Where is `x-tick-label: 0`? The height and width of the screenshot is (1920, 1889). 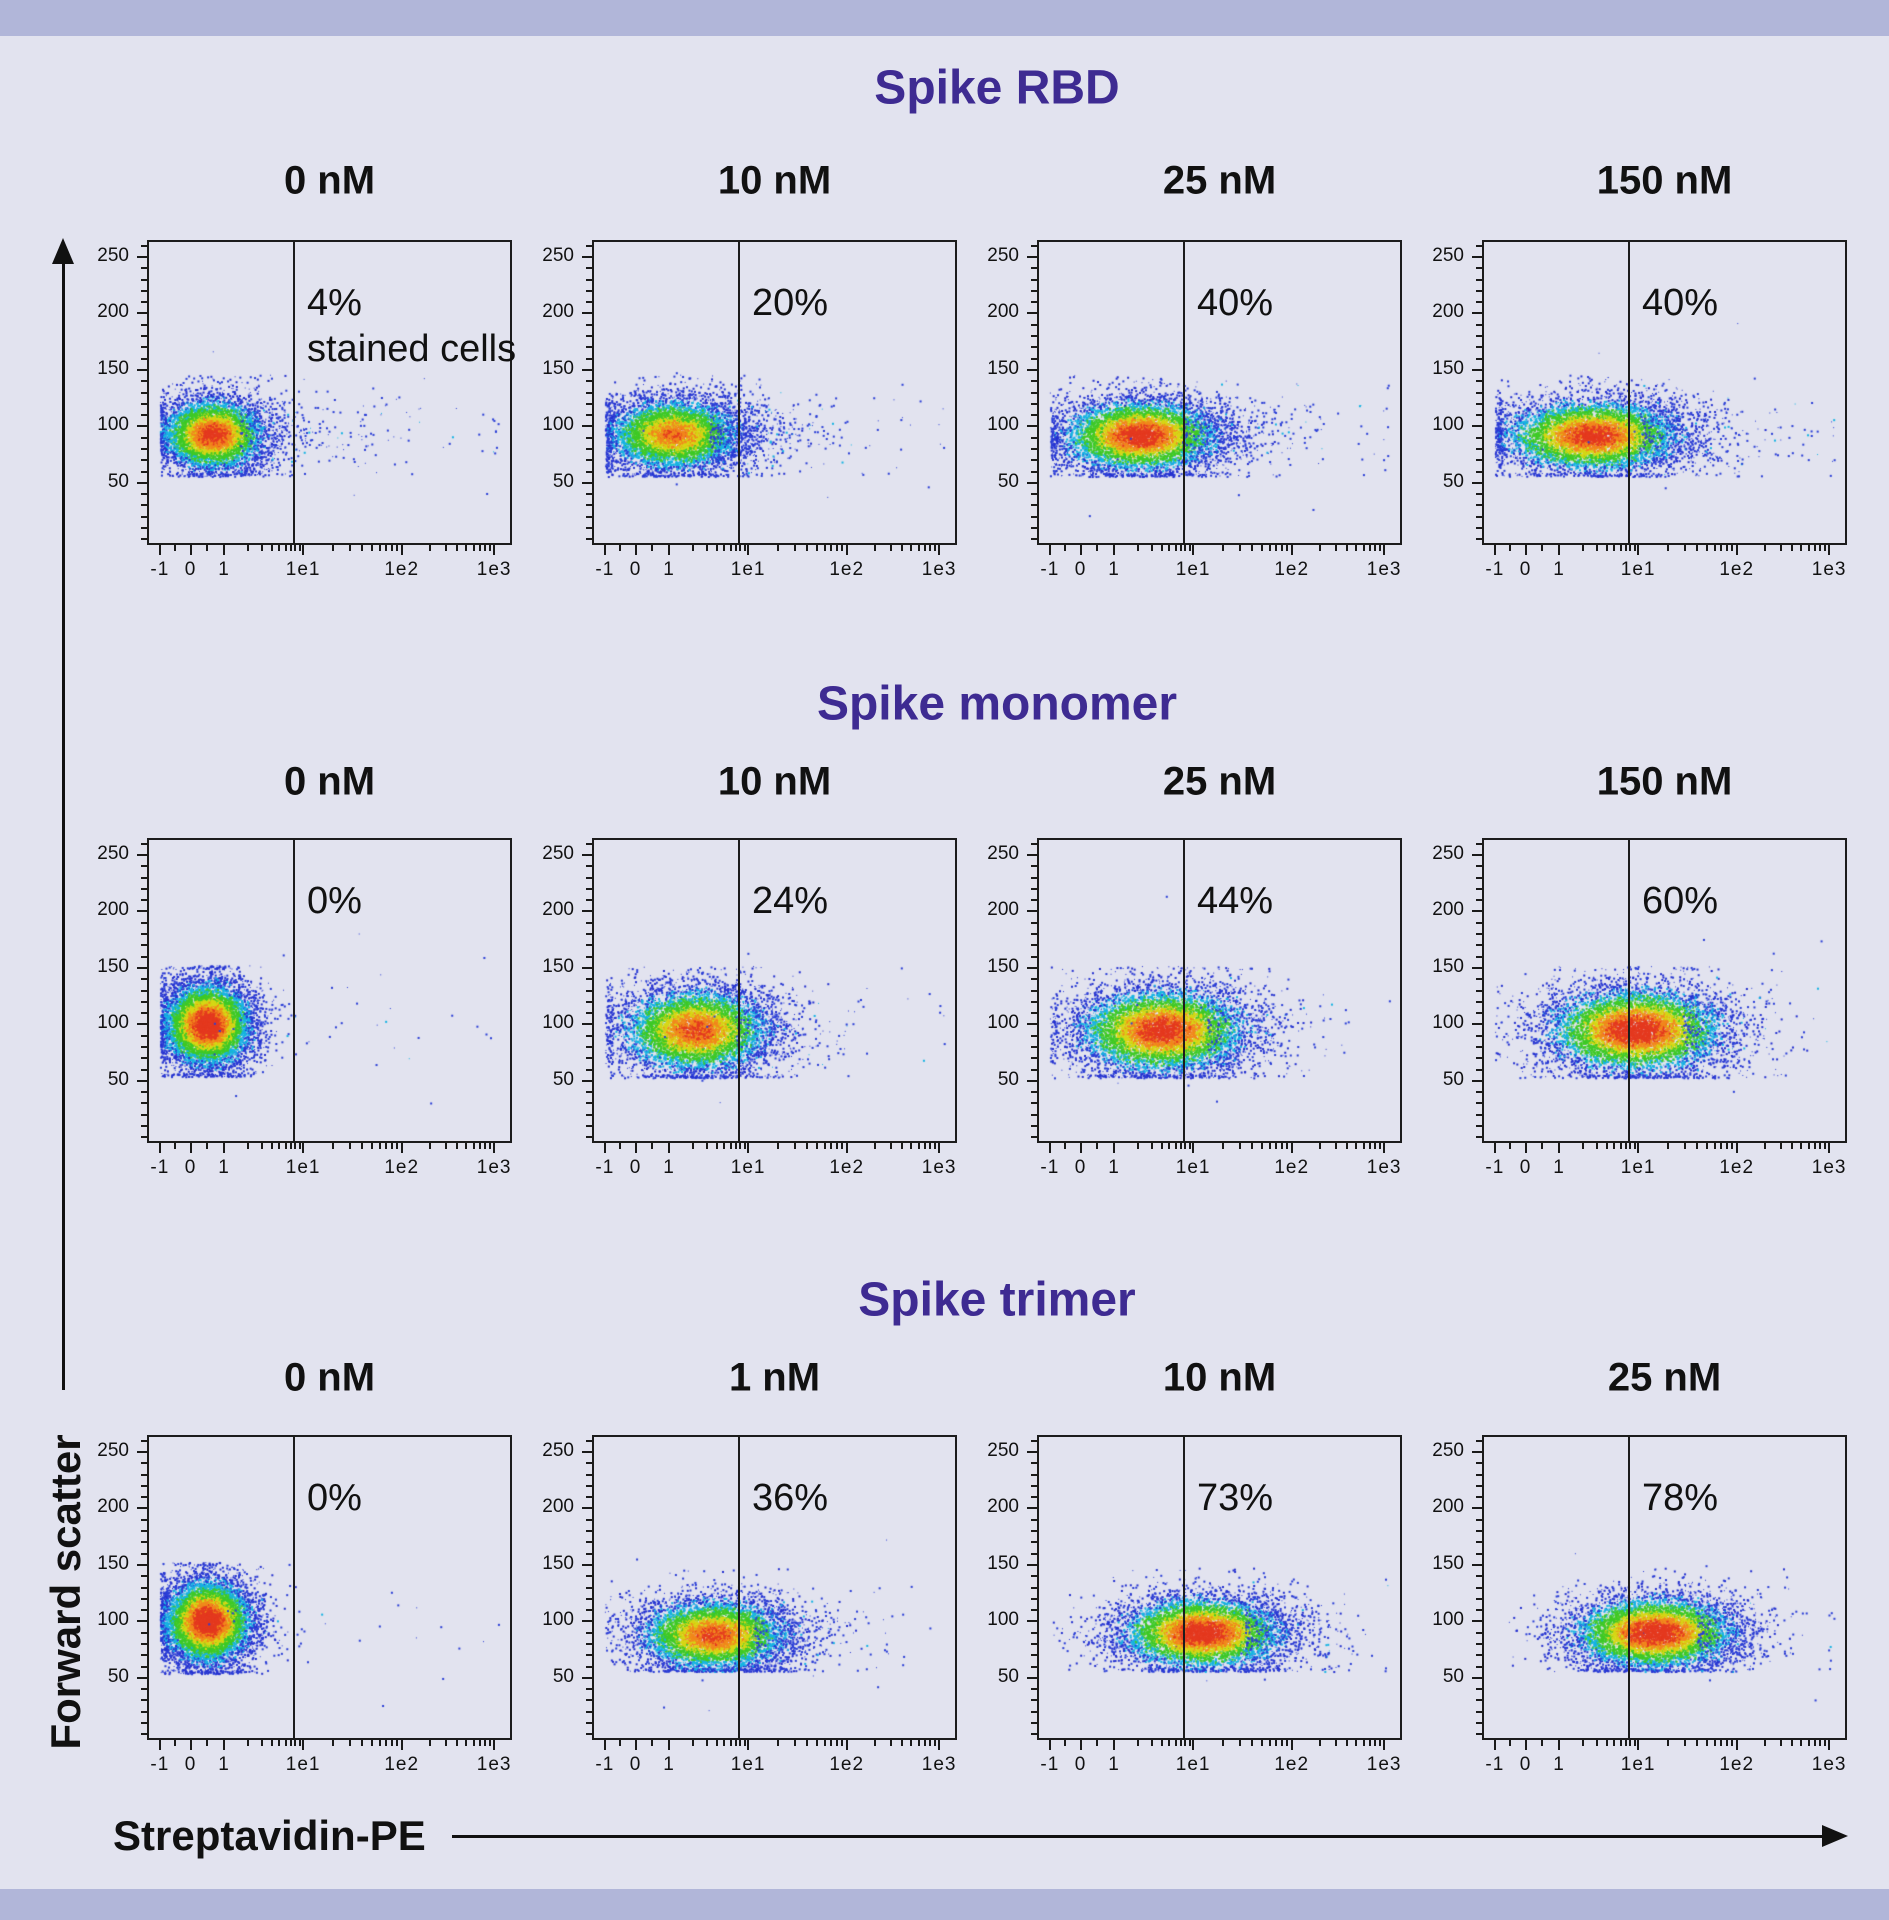
x-tick-label: 0 is located at coordinates (1080, 1167).